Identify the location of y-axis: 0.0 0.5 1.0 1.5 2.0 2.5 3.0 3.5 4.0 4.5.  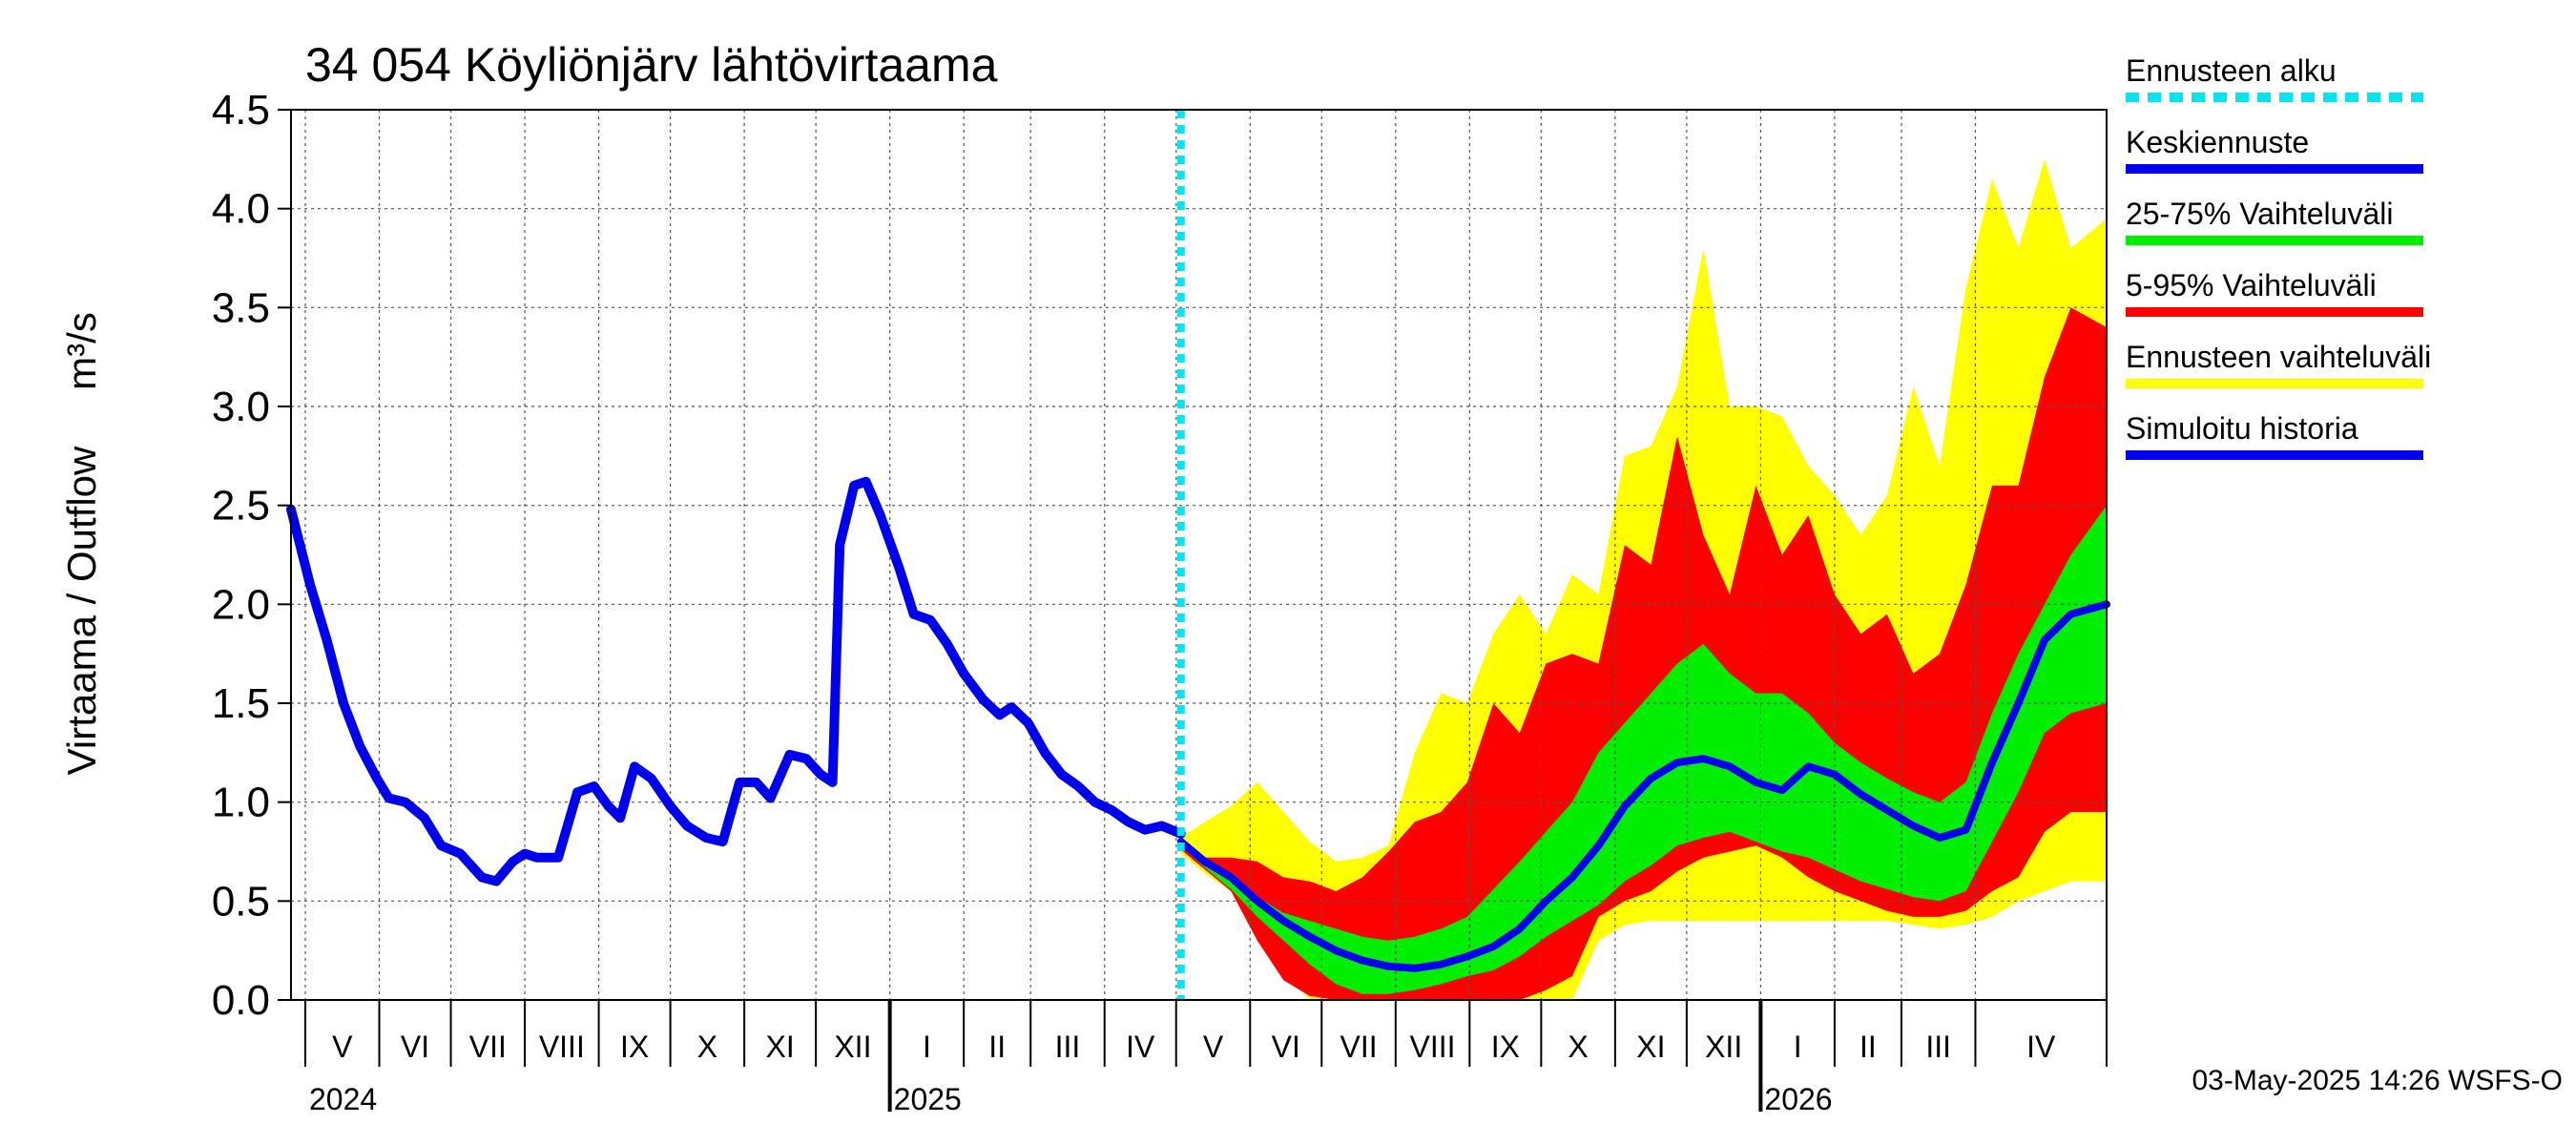
(251, 555).